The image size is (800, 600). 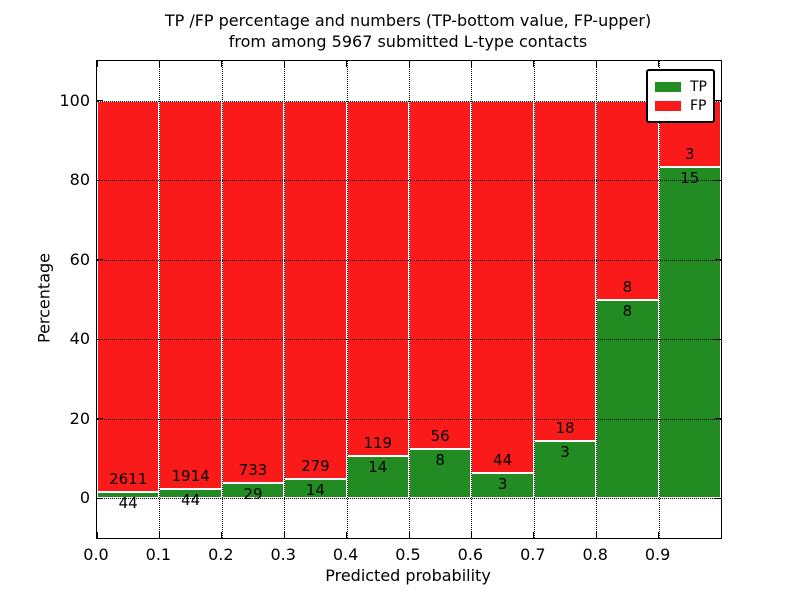 What do you see at coordinates (595, 554) in the screenshot?
I see `x-tick-label: 0.8` at bounding box center [595, 554].